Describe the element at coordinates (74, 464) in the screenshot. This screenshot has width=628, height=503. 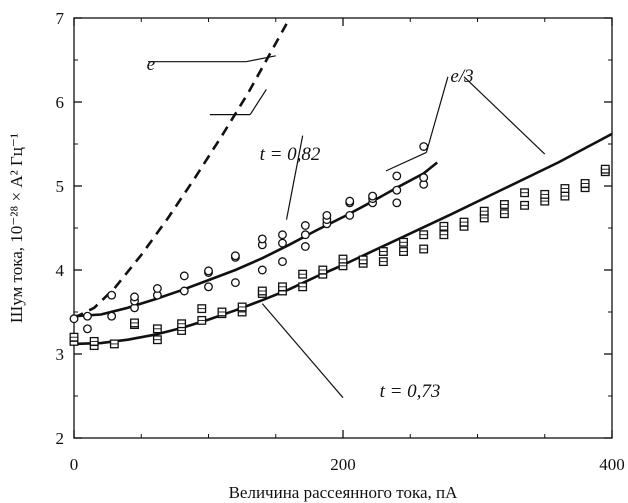
I see `x-tick-label-0: 0` at that location.